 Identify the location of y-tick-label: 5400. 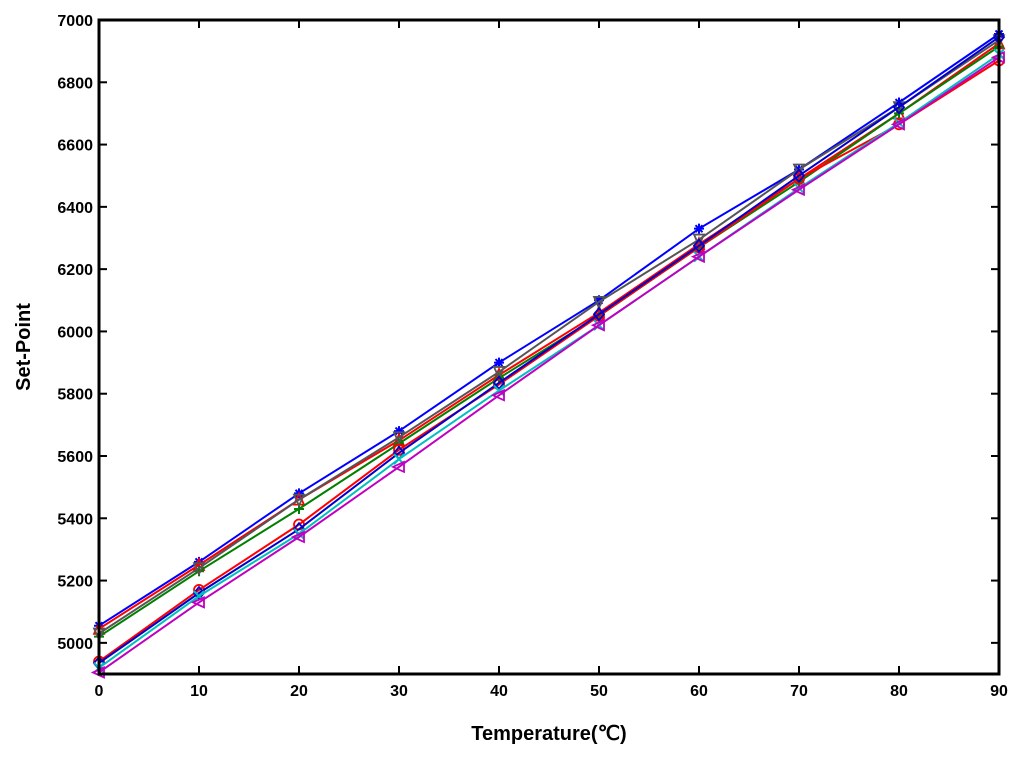
(75, 519).